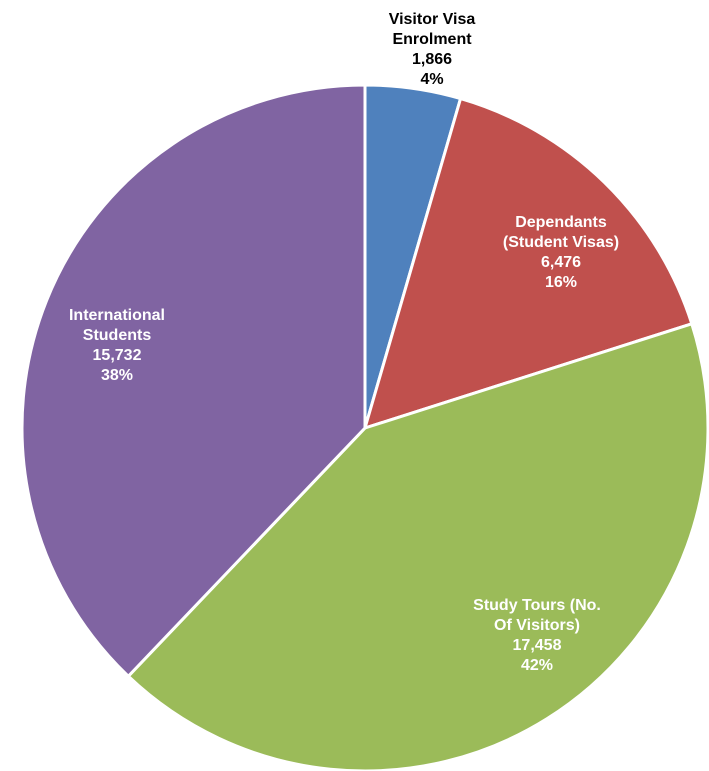 The height and width of the screenshot is (771, 709). Describe the element at coordinates (537, 605) in the screenshot. I see `slice-label-line: Study Tours (No.` at that location.